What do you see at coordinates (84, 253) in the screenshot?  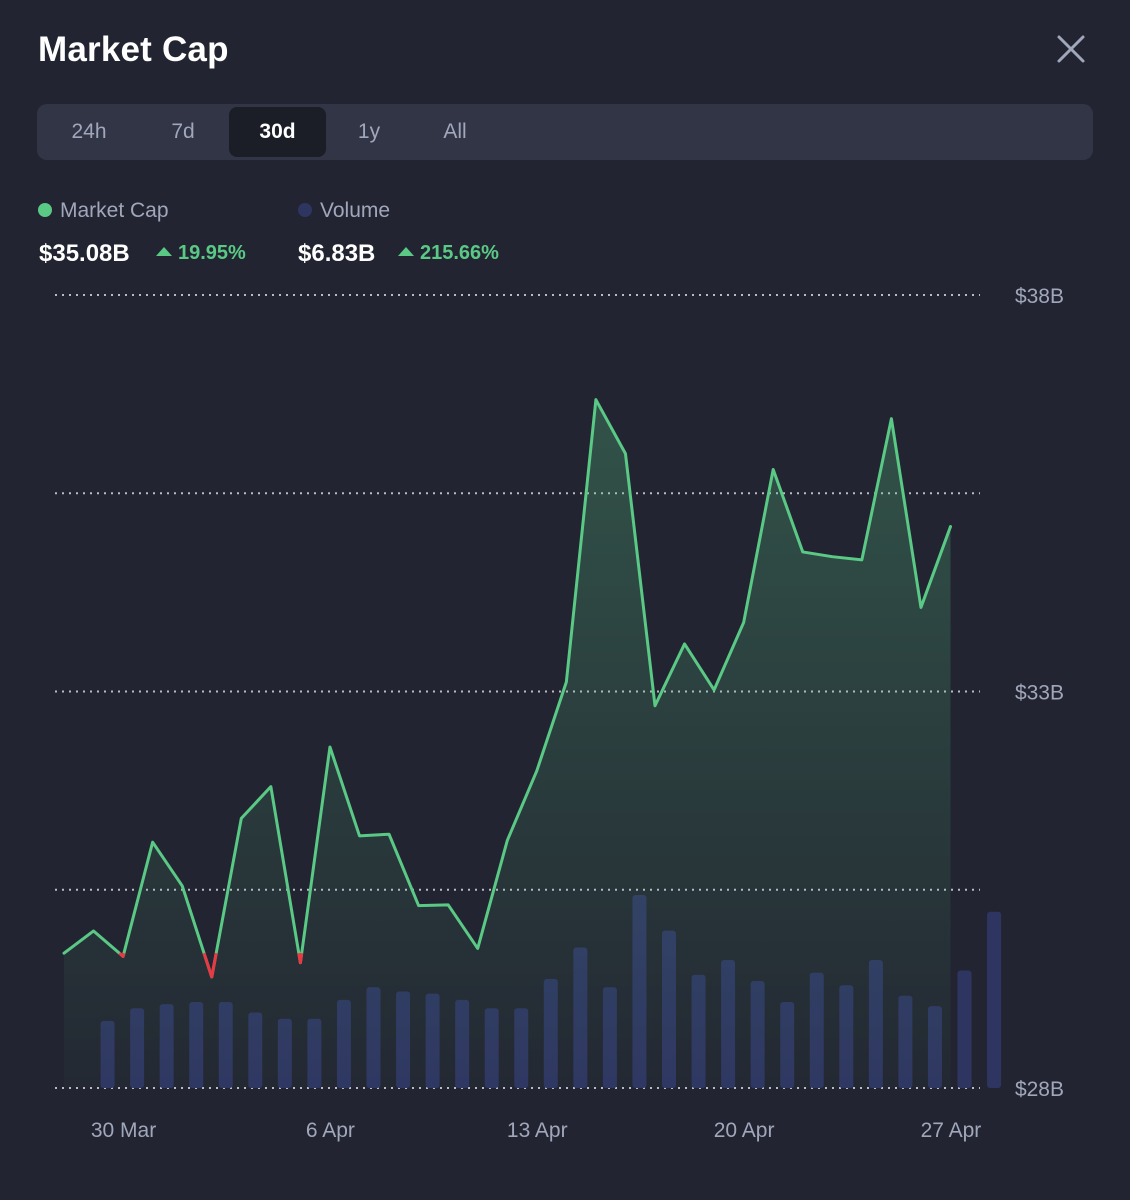 I see `market-cap-value: $35.08B` at bounding box center [84, 253].